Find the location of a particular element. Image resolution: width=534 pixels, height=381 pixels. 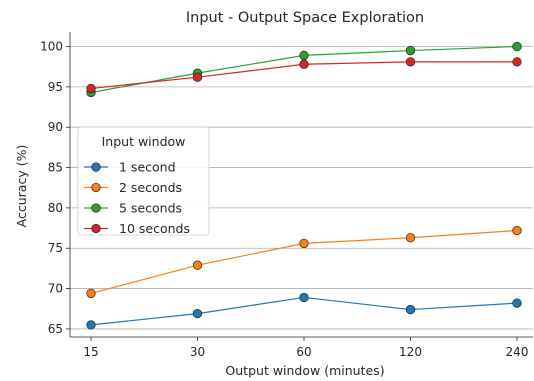

y-tick-label: 85 is located at coordinates (55, 168).